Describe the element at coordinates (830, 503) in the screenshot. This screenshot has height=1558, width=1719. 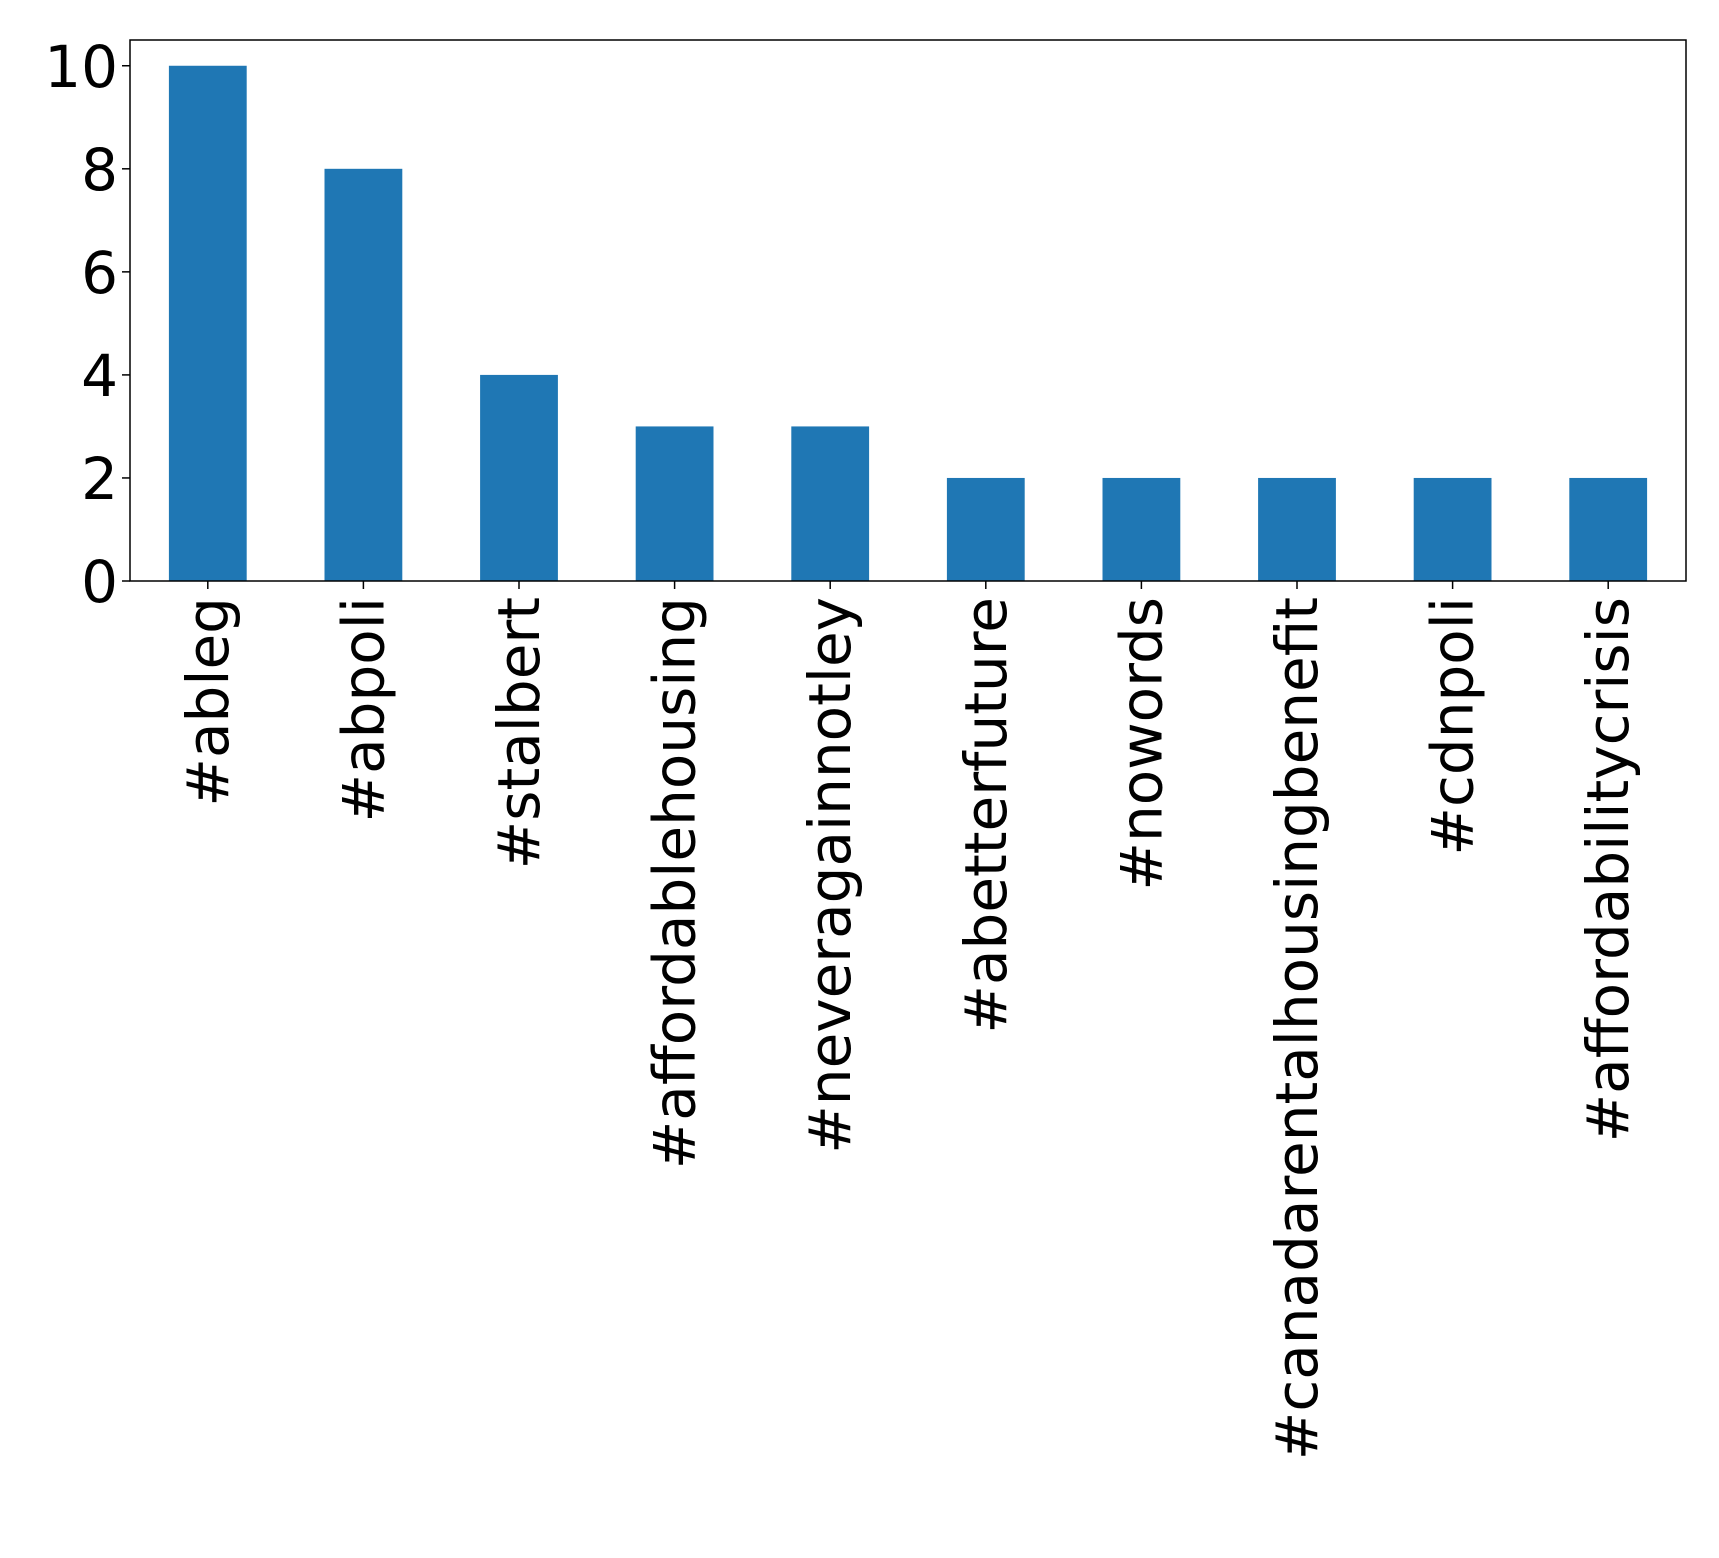
I see `bar-neveragainnotley` at that location.